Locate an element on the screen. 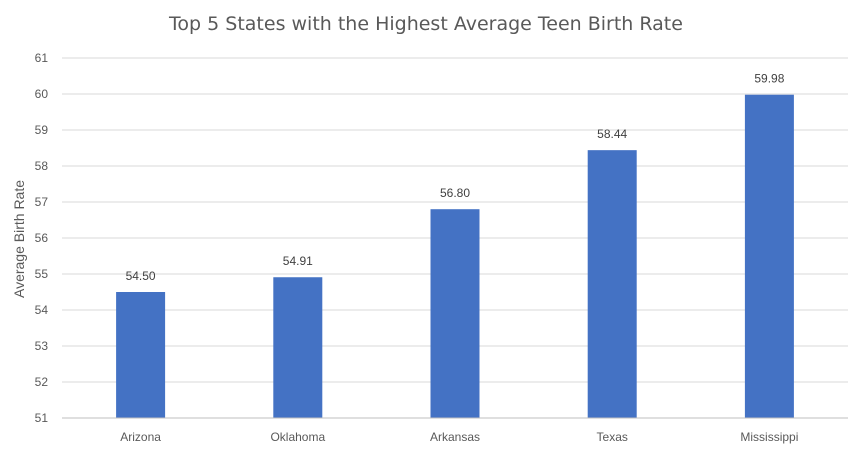  y-tick-label: 53 is located at coordinates (42, 346).